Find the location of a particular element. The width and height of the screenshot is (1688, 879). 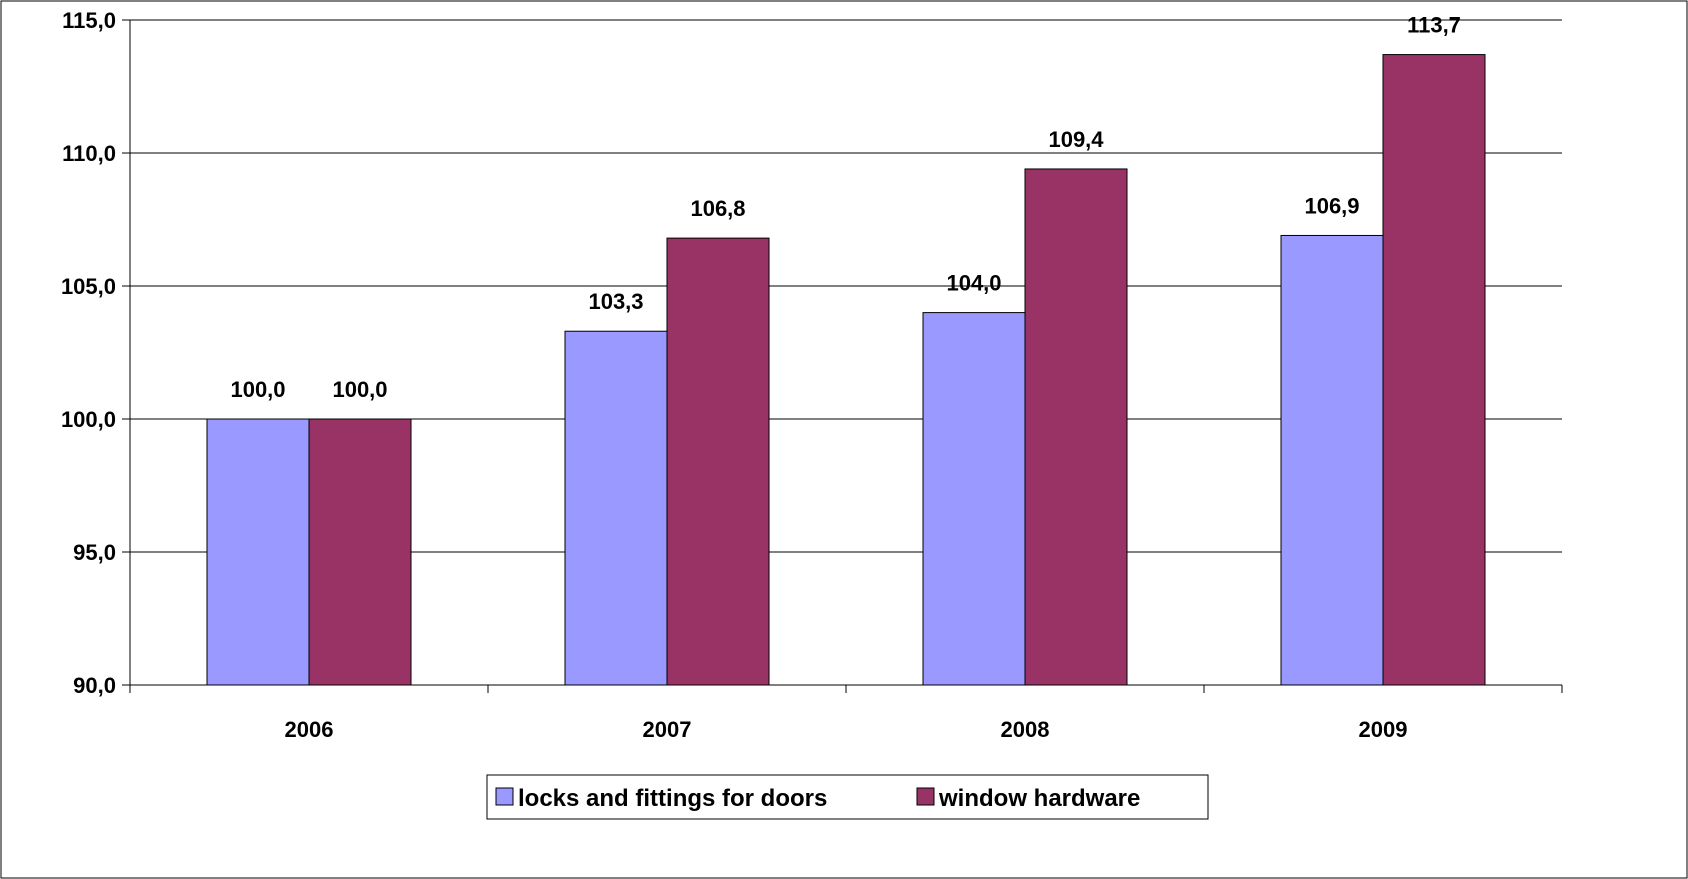

y-tick-label: 110,0 is located at coordinates (89, 153).